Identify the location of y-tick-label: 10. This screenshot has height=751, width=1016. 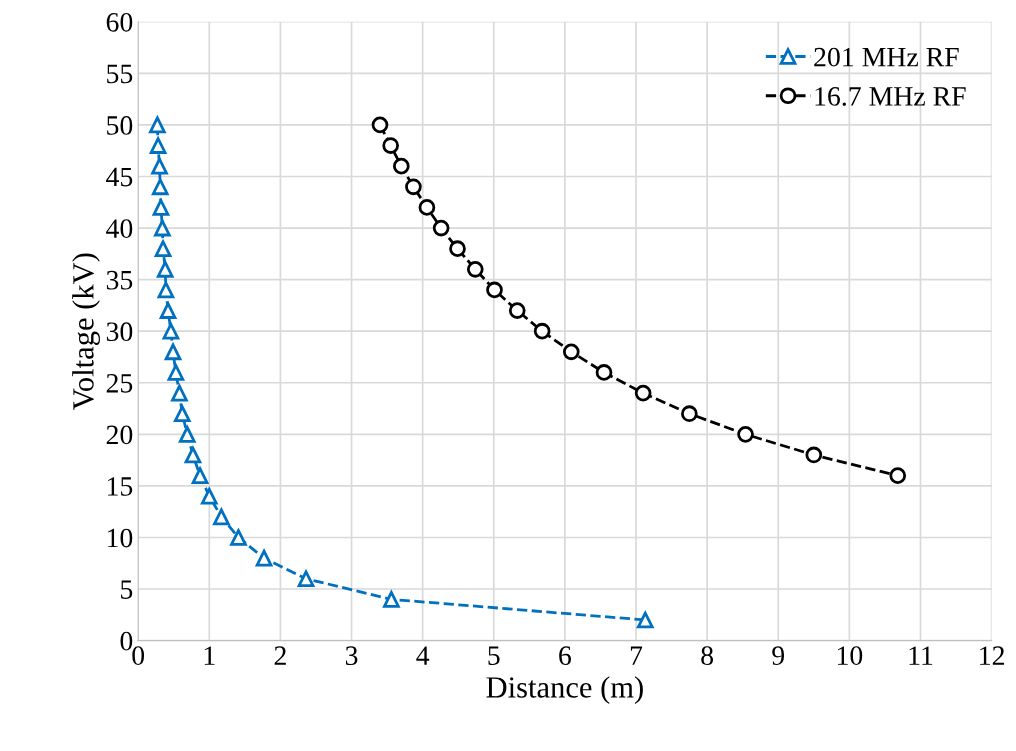
(120, 538).